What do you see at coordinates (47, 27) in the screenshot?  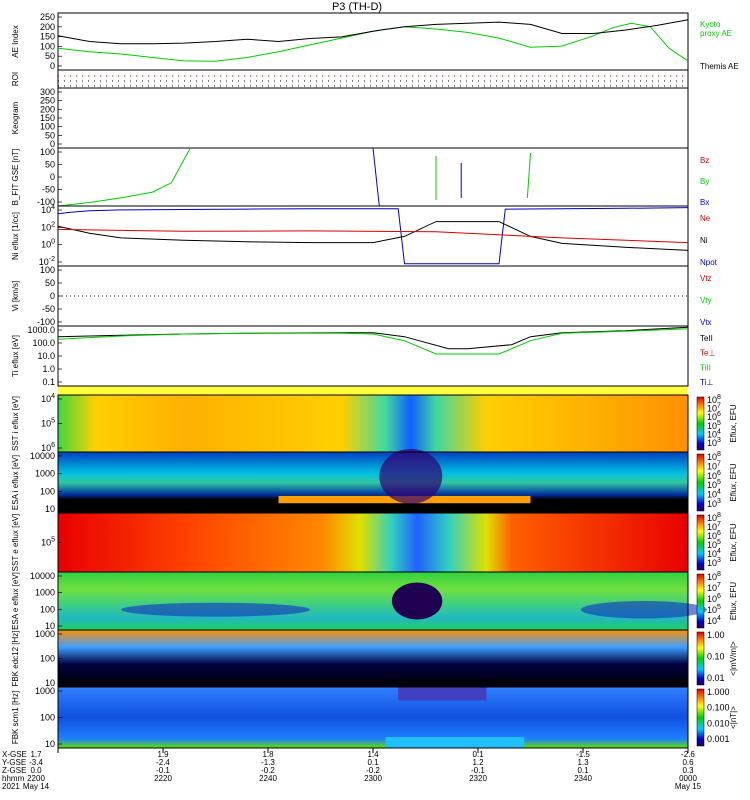 I see `y-tick-label: 200` at bounding box center [47, 27].